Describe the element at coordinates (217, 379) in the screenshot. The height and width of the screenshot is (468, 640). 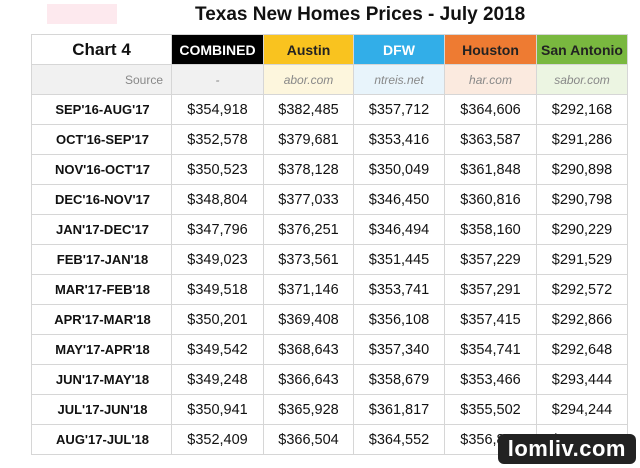
I see `cell-combined: $349,248` at that location.